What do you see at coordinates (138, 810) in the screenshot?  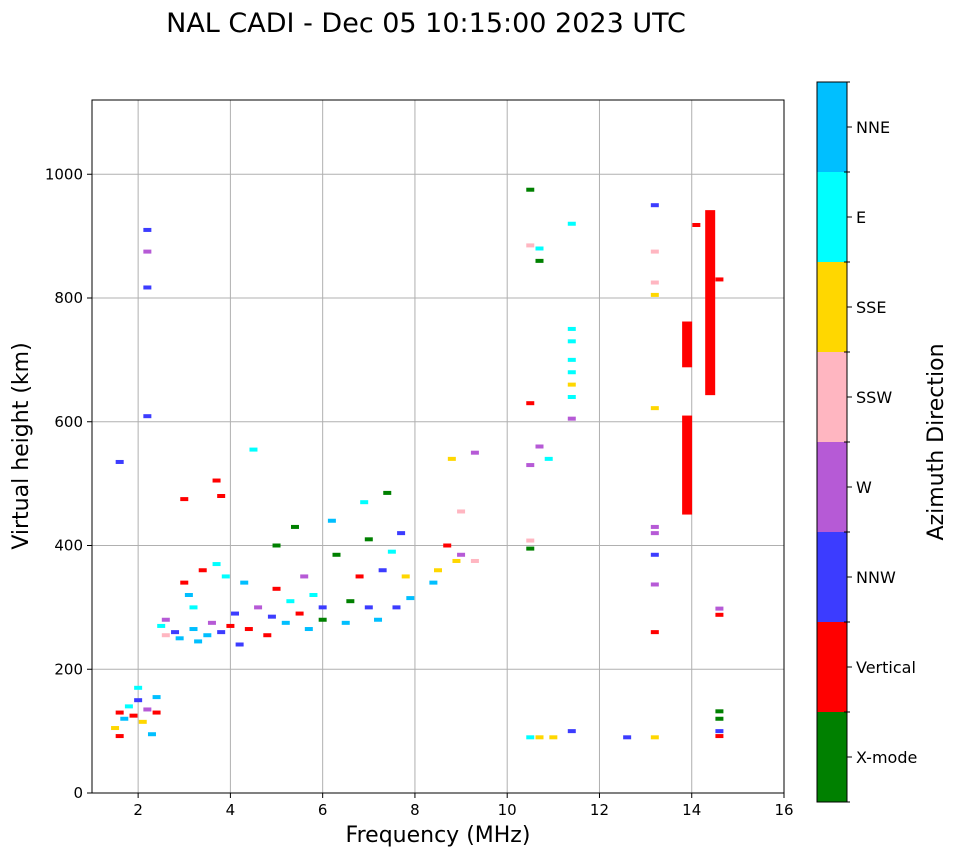 I see `x-tick-label: 2` at bounding box center [138, 810].